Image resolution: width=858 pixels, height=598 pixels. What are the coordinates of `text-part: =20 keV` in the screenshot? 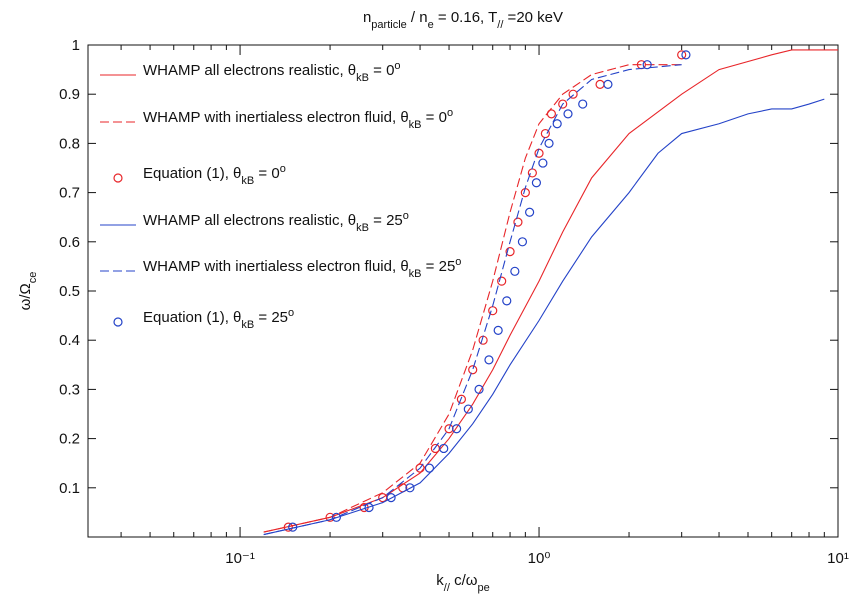 It's located at (533, 17).